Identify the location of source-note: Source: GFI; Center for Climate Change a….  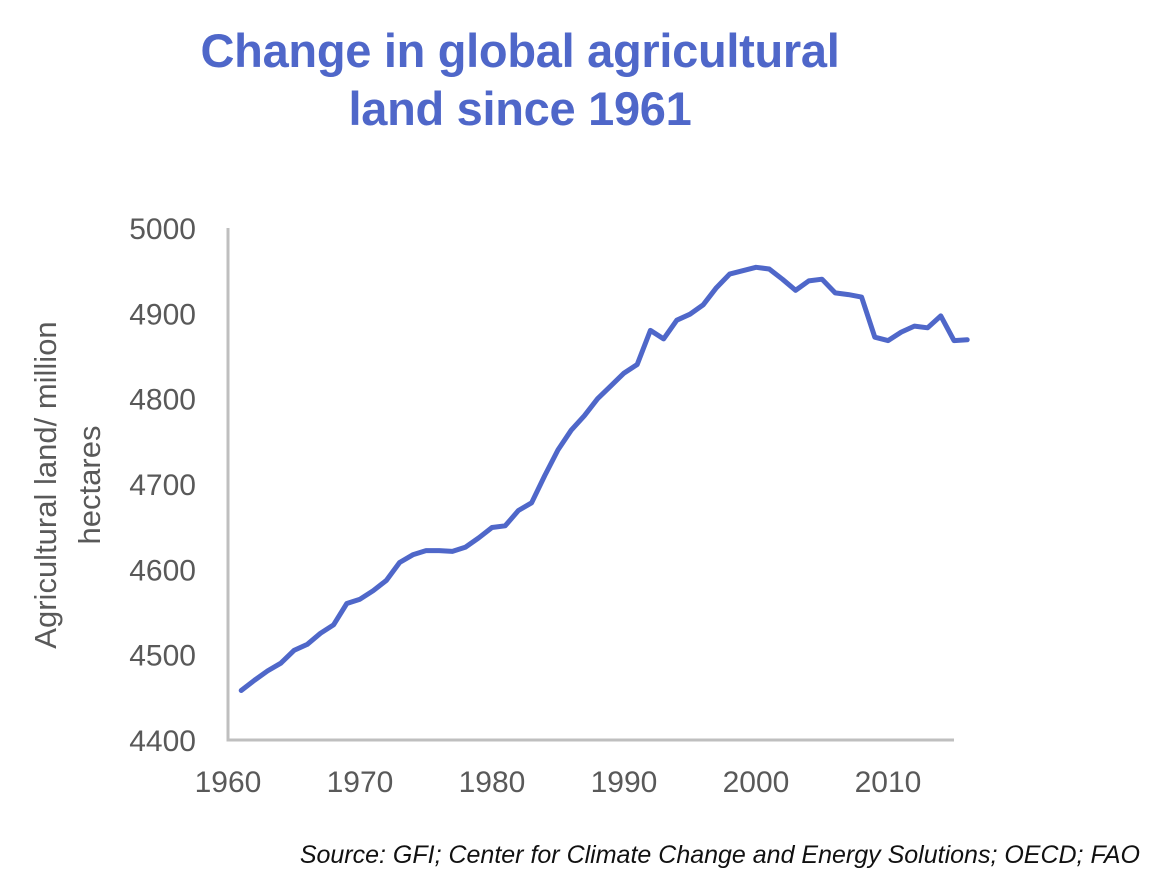
(719, 855).